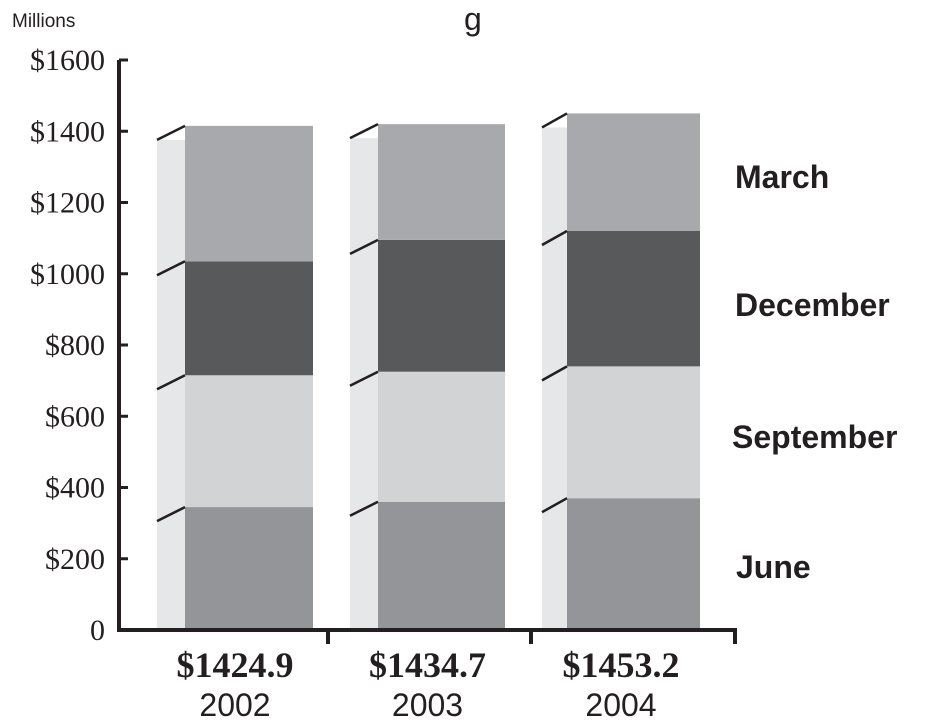  I want to click on legend: June September December March, so click(814, 372).